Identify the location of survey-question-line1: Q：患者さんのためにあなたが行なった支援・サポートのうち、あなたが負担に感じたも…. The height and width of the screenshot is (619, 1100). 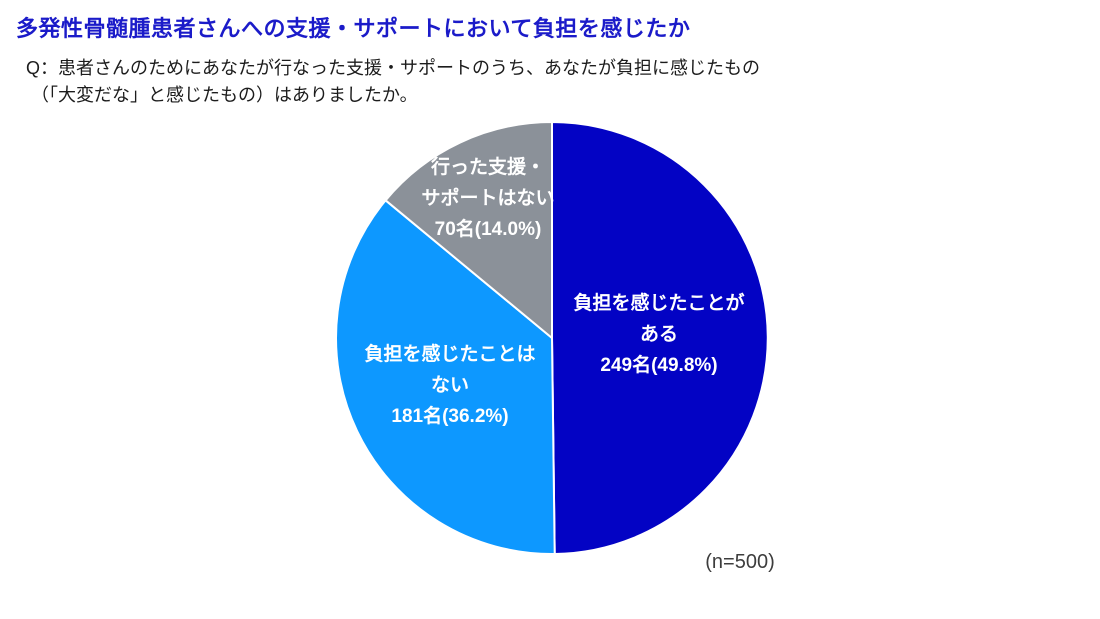
(393, 68).